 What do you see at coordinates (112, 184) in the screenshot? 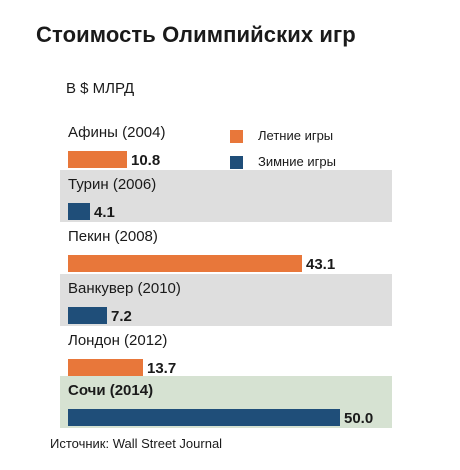
I see `category-label: Турин (2006)` at bounding box center [112, 184].